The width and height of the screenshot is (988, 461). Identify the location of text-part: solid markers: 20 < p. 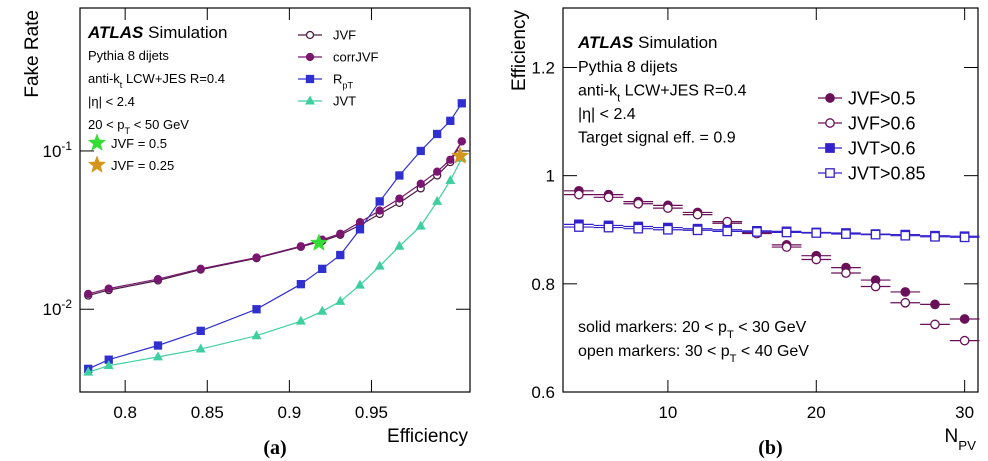
(652, 327).